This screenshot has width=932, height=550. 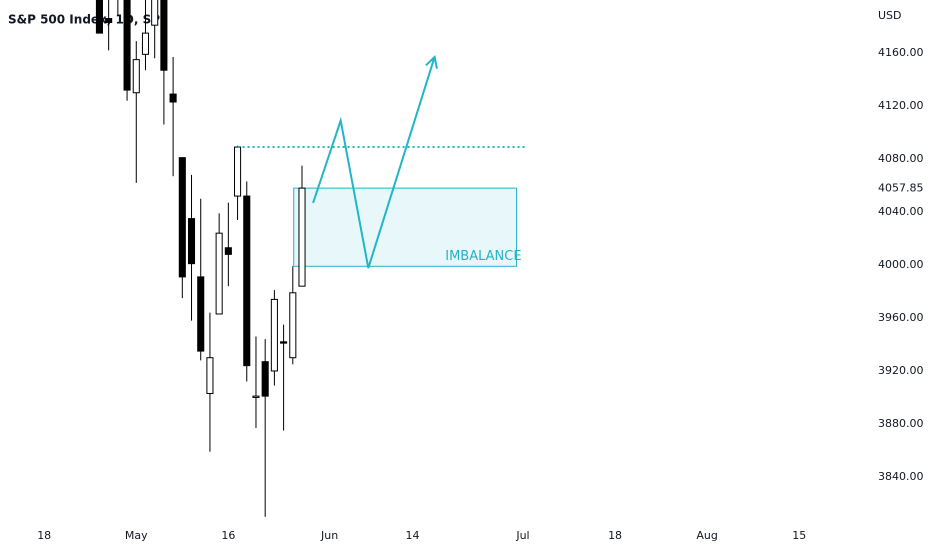 I want to click on y-tick-label: 4000.00, so click(x=901, y=264).